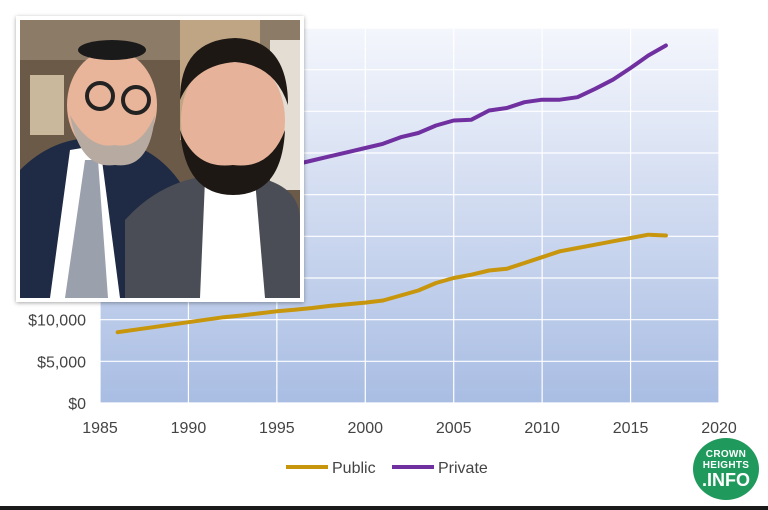 This screenshot has height=510, width=768. What do you see at coordinates (365, 428) in the screenshot?
I see `x-tick-label: 2000` at bounding box center [365, 428].